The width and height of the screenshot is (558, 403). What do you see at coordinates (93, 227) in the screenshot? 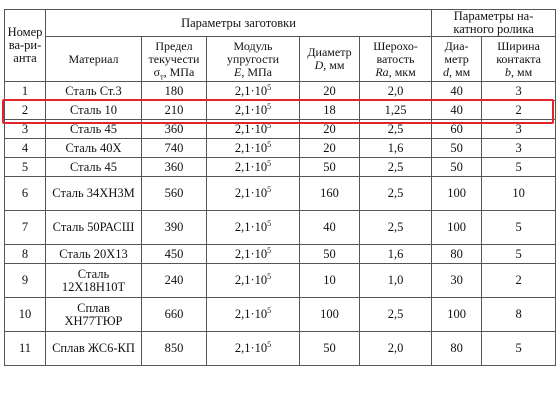
I see `material-cell: Сталь 50РАСШ` at bounding box center [93, 227].